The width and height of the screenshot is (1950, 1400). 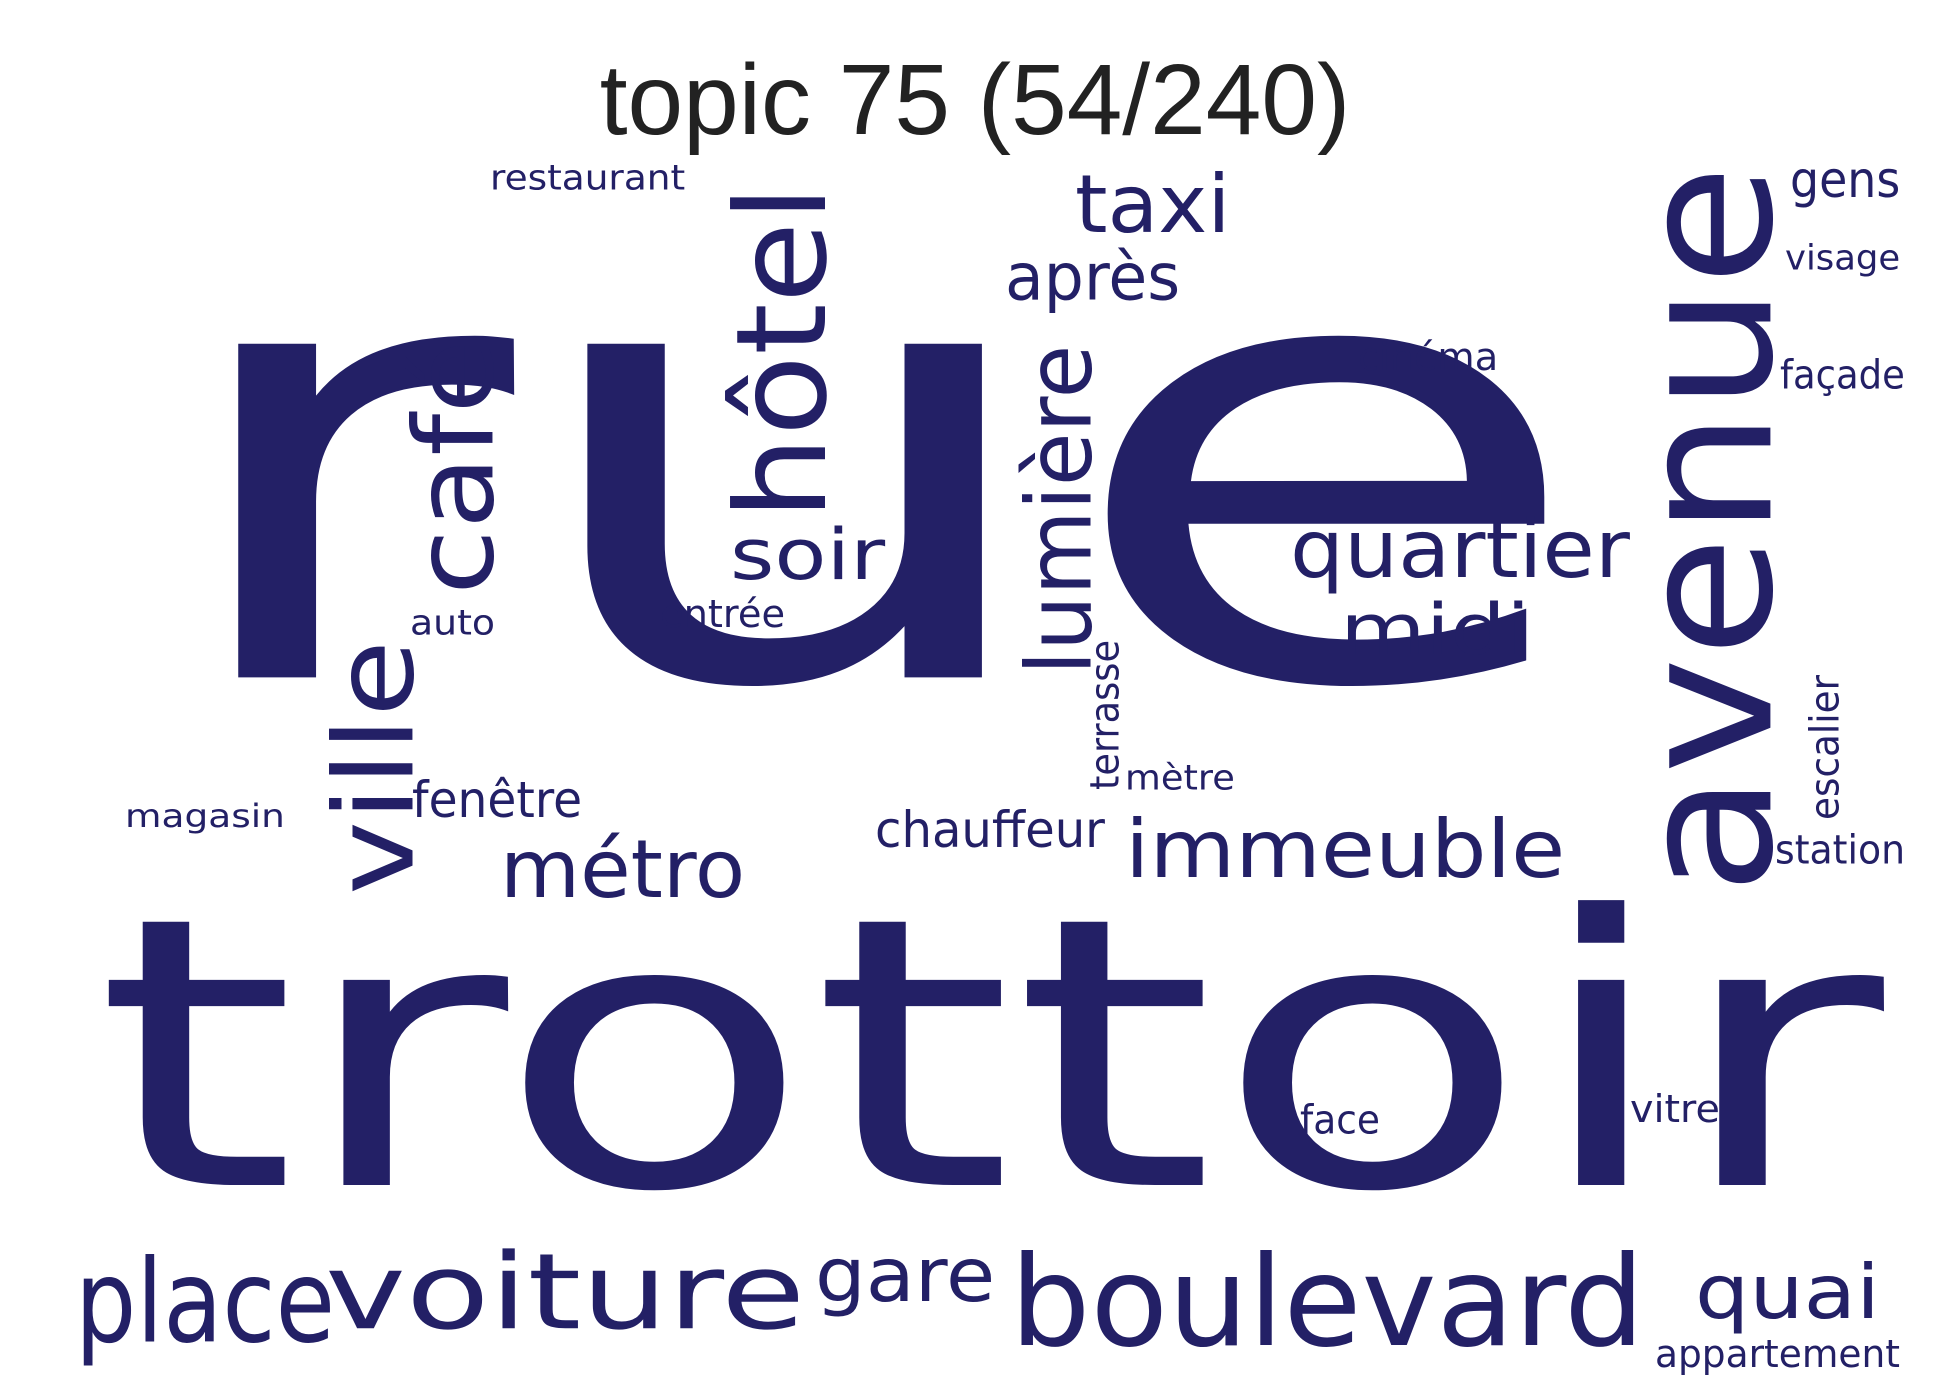 What do you see at coordinates (1706, 529) in the screenshot?
I see `word-avenue: avenue` at bounding box center [1706, 529].